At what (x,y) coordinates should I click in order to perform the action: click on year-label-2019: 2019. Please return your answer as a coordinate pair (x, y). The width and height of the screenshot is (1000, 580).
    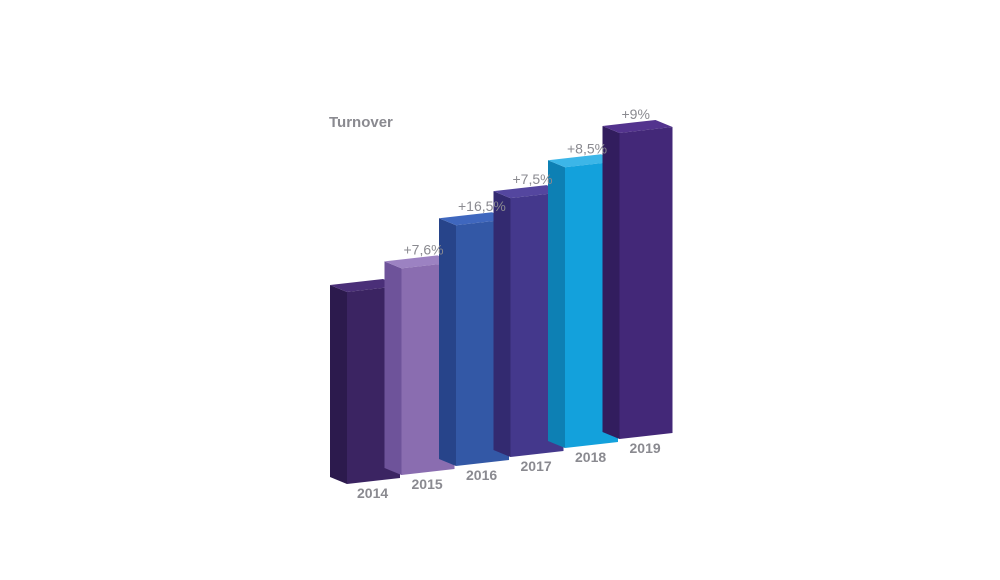
    Looking at the image, I should click on (645, 448).